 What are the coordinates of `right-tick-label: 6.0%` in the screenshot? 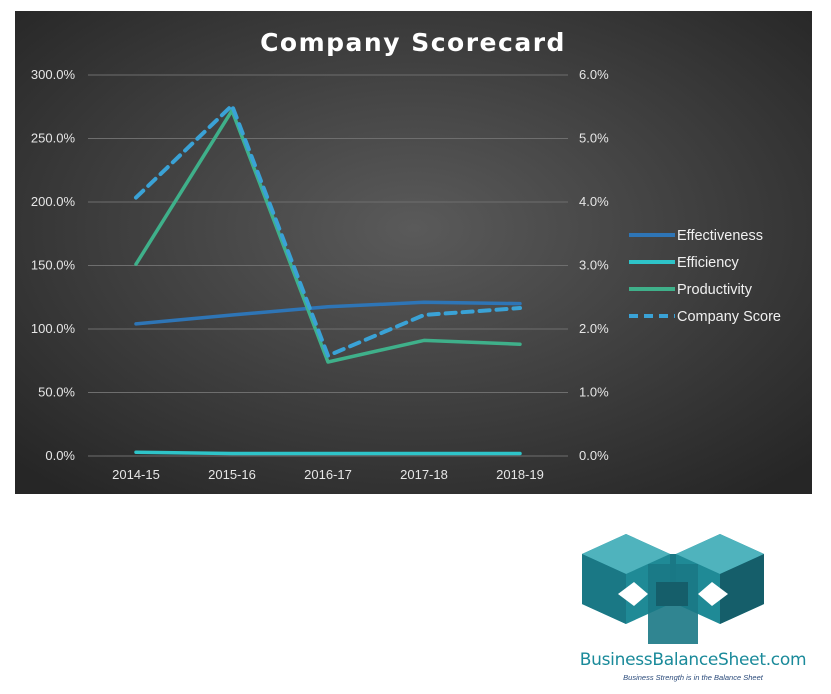 It's located at (594, 74).